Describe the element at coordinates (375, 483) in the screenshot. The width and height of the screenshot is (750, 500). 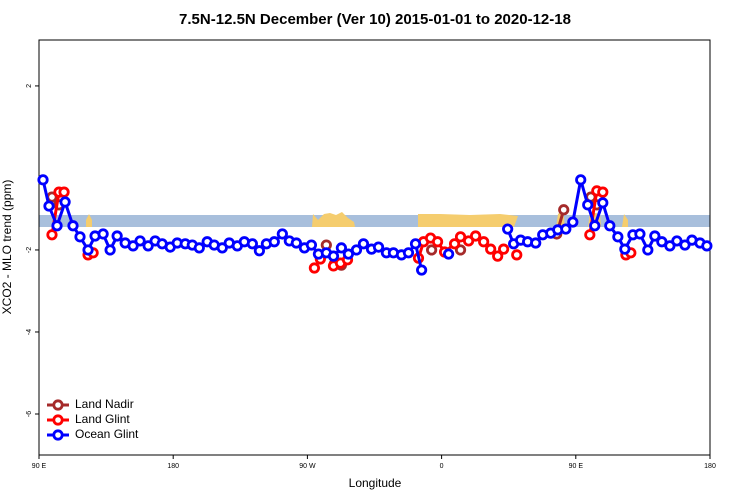
I see `x-axis-title: Longitude` at that location.